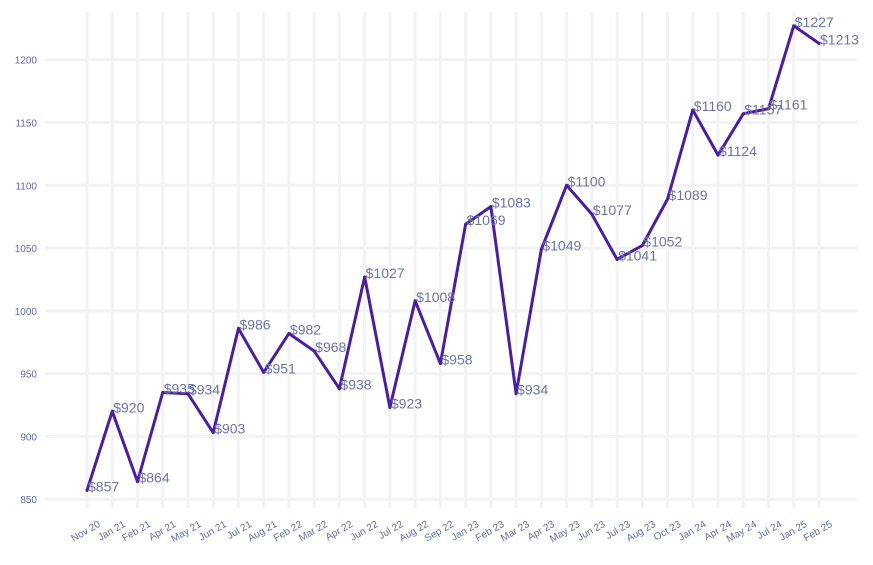 Image resolution: width=873 pixels, height=565 pixels. Describe the element at coordinates (153, 478) in the screenshot. I see `data-label: $864` at that location.